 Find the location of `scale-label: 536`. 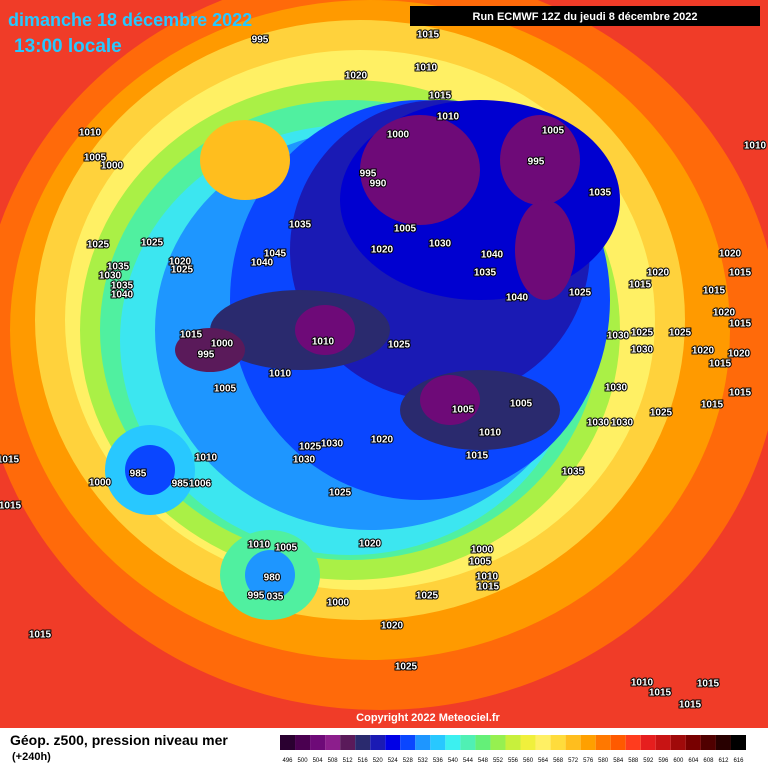

scale-label: 536 is located at coordinates (438, 761).